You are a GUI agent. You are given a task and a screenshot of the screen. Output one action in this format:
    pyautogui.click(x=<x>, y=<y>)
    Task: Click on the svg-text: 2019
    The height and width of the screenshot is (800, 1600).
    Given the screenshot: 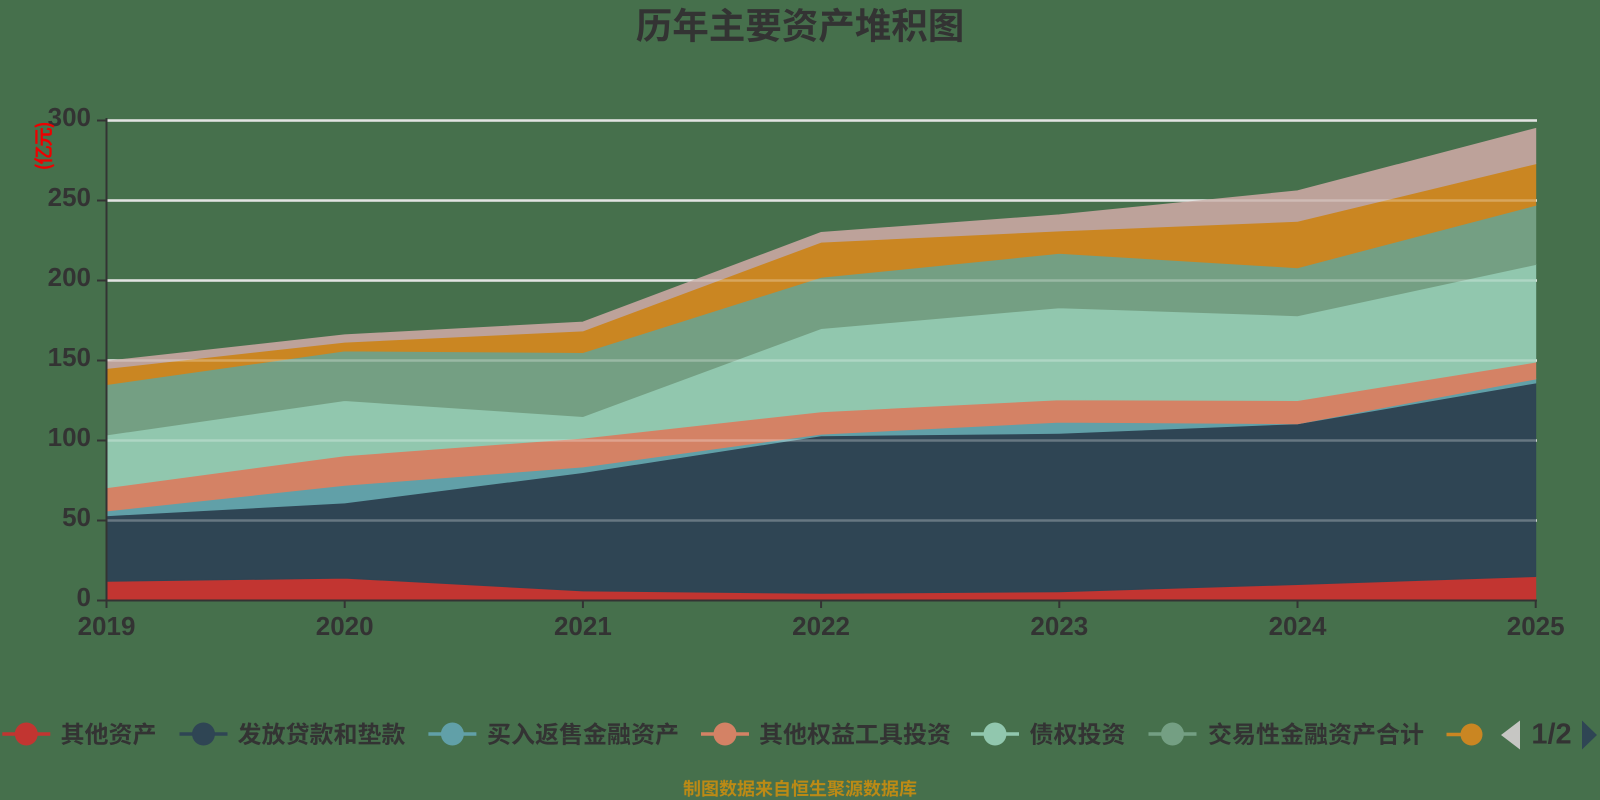 What is the action you would take?
    pyautogui.click(x=107, y=626)
    